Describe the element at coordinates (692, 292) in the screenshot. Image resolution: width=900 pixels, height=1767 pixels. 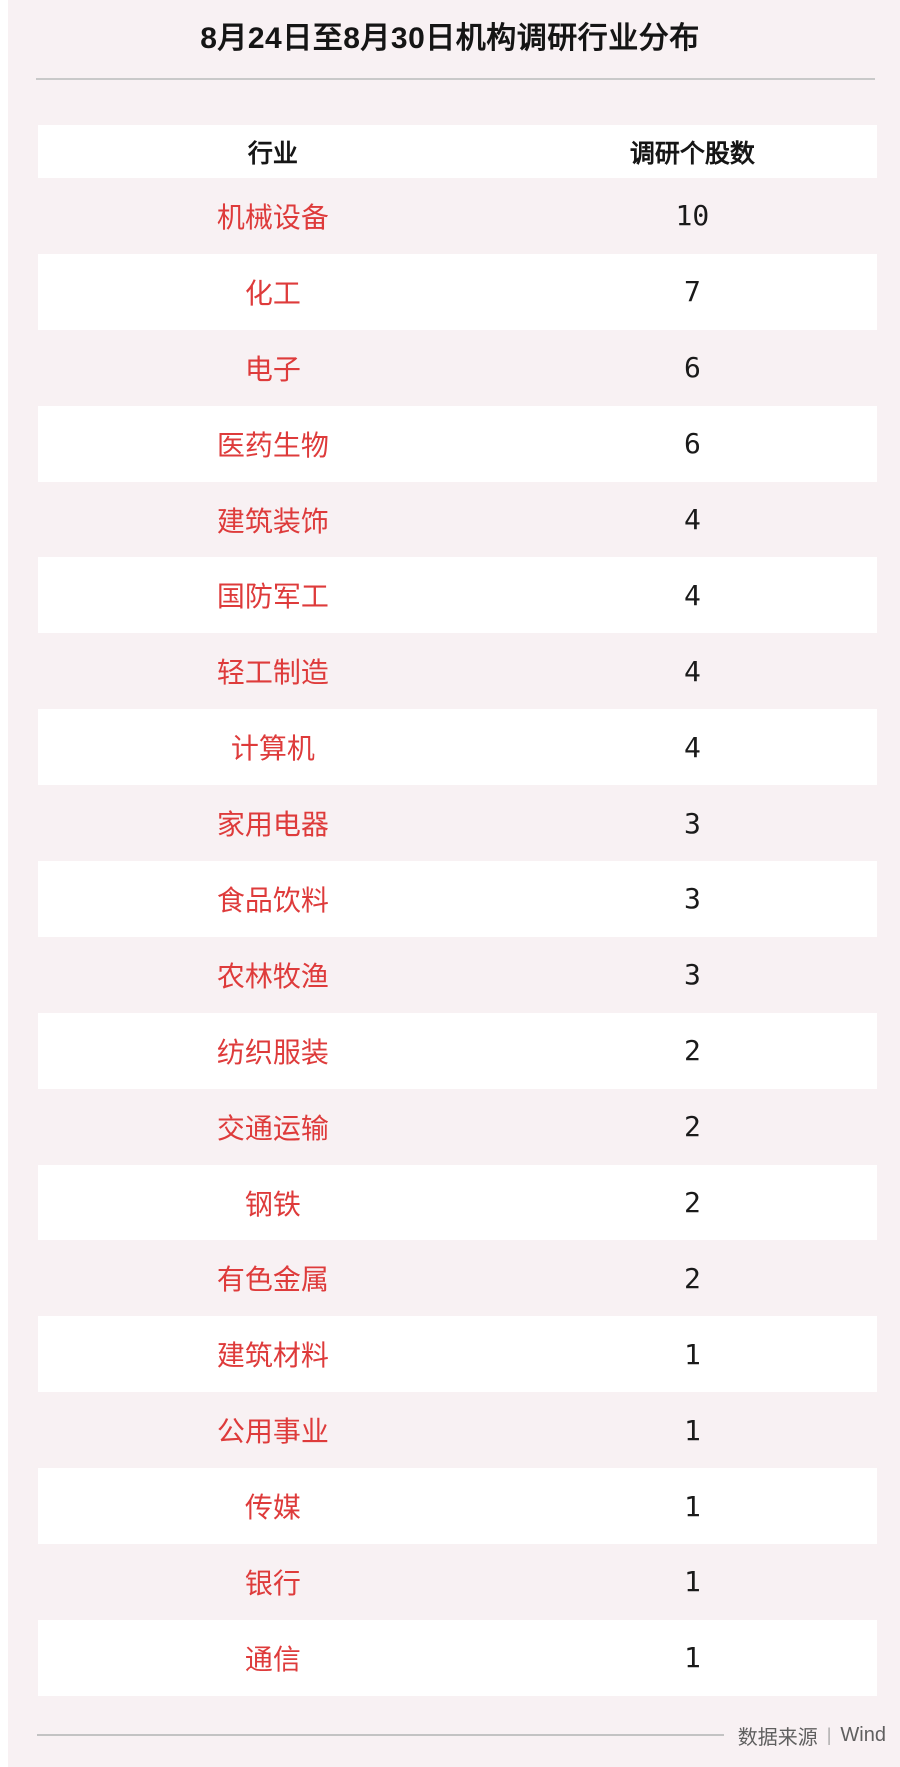
I see `stock-count: 7` at that location.